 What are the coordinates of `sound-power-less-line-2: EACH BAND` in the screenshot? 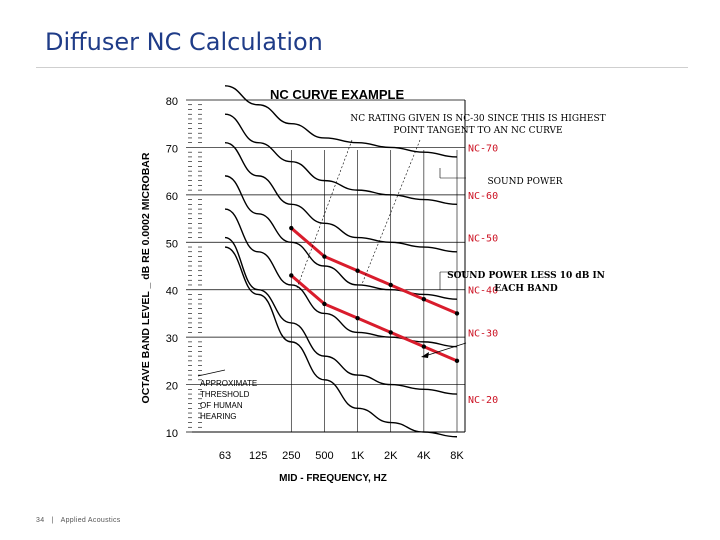 It's located at (525, 289).